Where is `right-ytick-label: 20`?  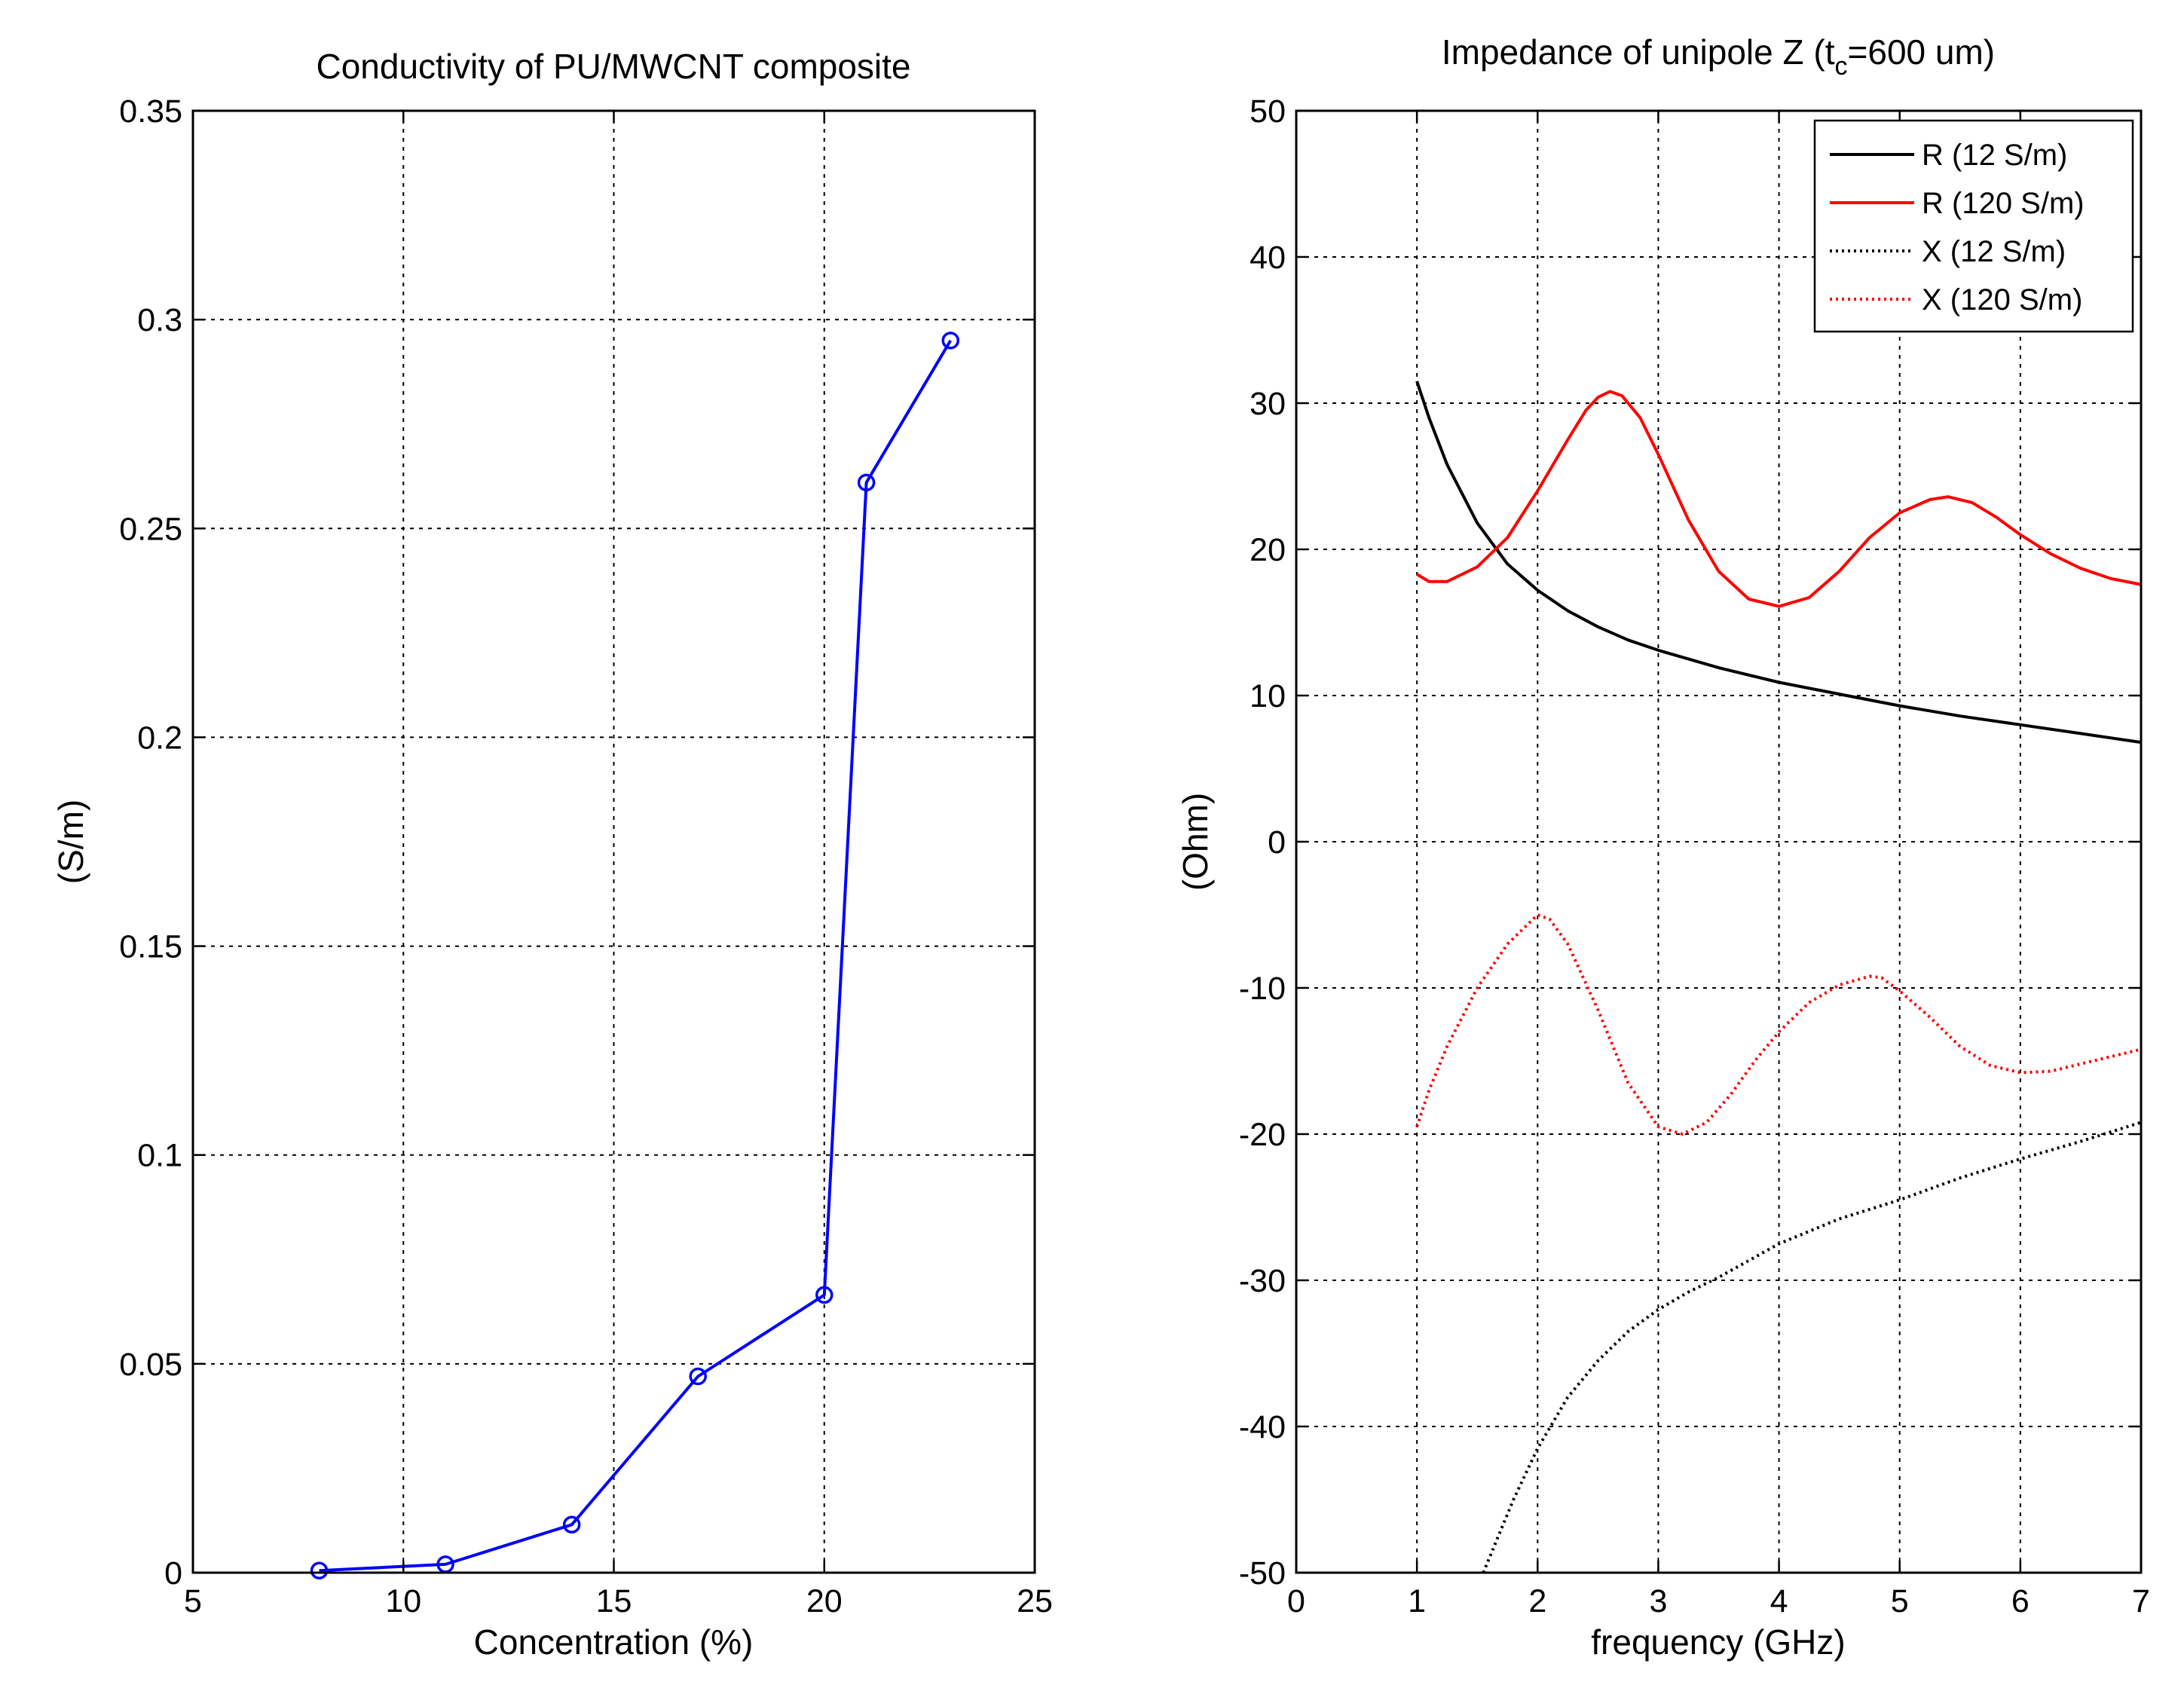 right-ytick-label: 20 is located at coordinates (1268, 550).